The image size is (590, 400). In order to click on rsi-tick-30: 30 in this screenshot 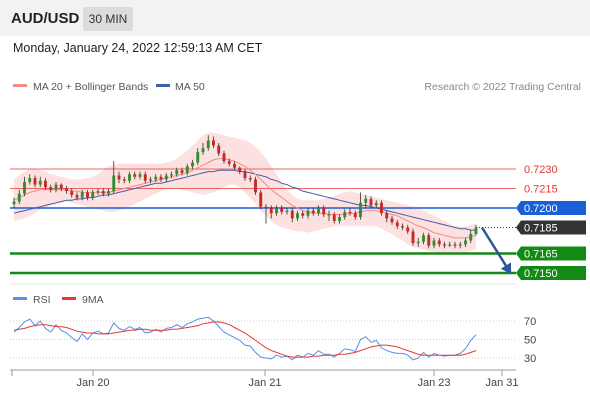, I will do `click(530, 359)`.